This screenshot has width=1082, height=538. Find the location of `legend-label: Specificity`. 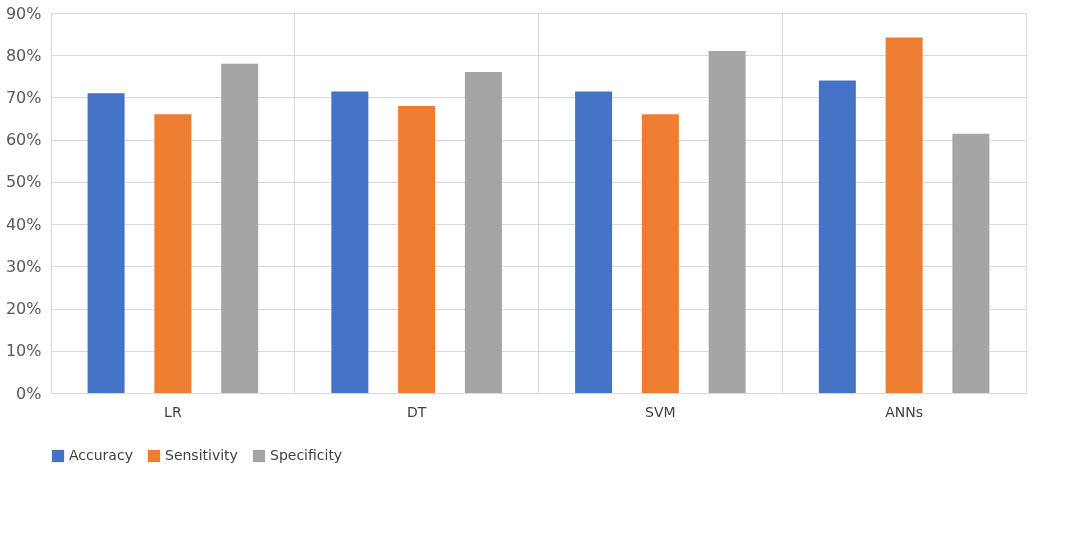

legend-label: Specificity is located at coordinates (306, 455).